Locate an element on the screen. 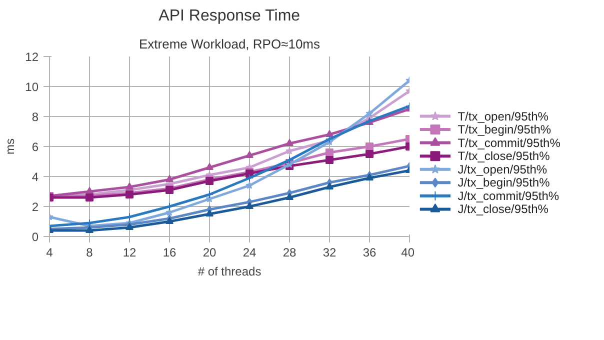 This screenshot has width=604, height=340. legend-label: T/tx_commit/95th% is located at coordinates (509, 143).